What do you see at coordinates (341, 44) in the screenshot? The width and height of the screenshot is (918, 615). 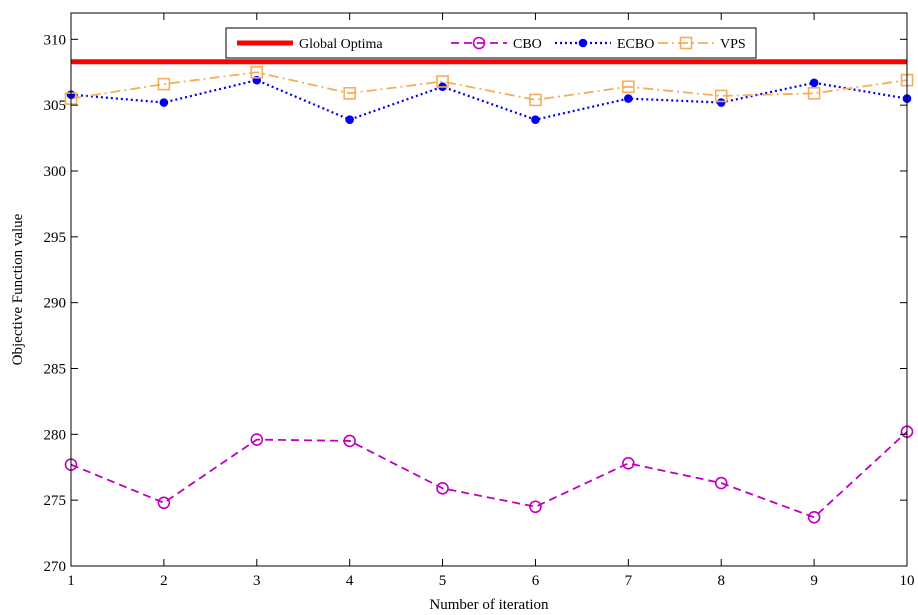 I see `legend-label: Global Optima` at bounding box center [341, 44].